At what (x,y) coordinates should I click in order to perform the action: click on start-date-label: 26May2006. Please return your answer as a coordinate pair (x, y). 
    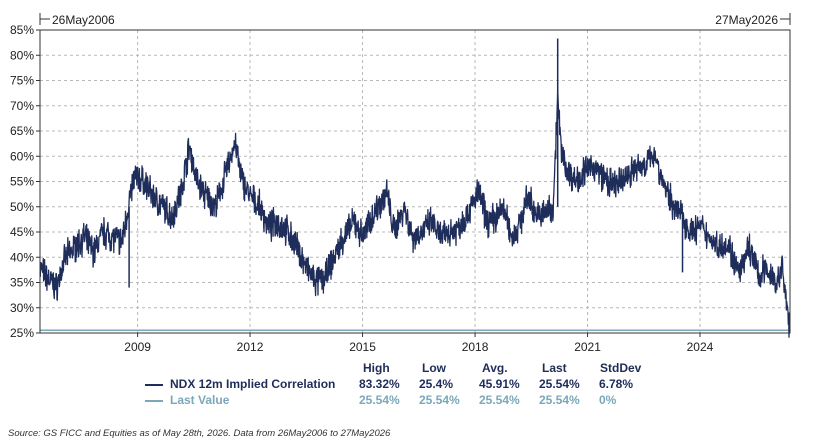
    Looking at the image, I should click on (83, 20).